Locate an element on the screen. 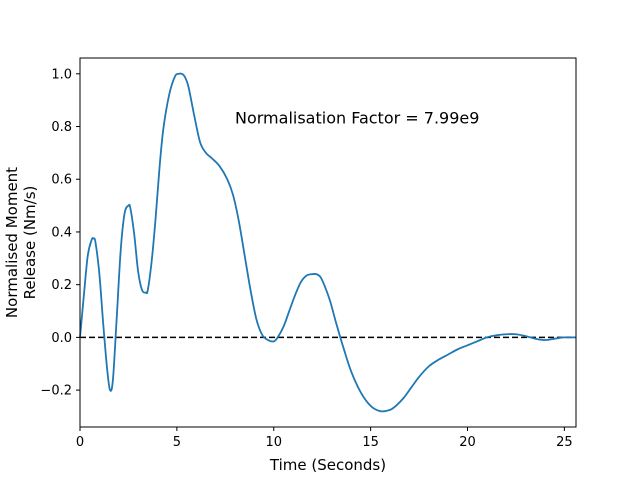 The height and width of the screenshot is (480, 640). x-tick-label: 5 is located at coordinates (177, 442).